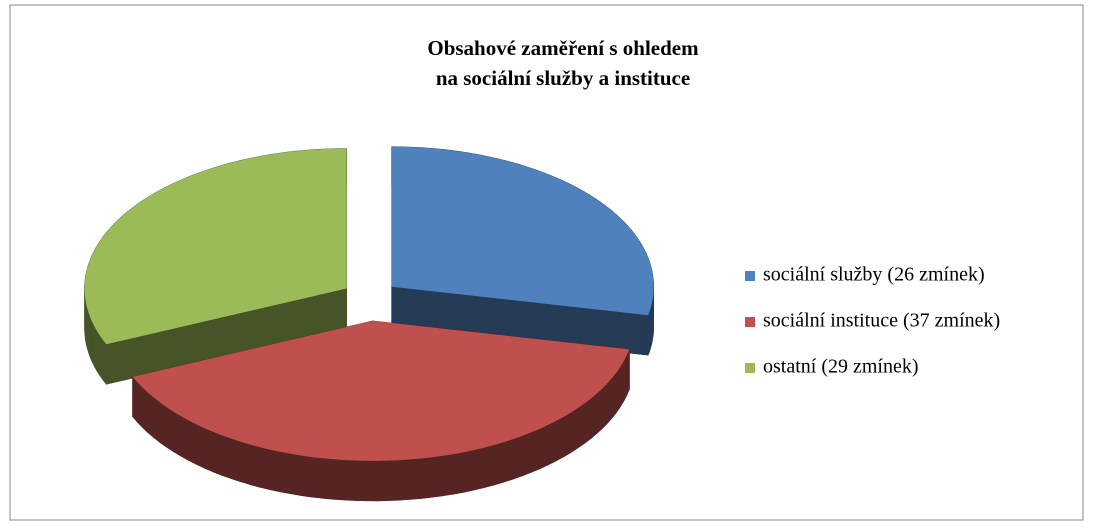 This screenshot has width=1093, height=530. What do you see at coordinates (563, 48) in the screenshot?
I see `chart-title: Obsahové zaměření s ohledem` at bounding box center [563, 48].